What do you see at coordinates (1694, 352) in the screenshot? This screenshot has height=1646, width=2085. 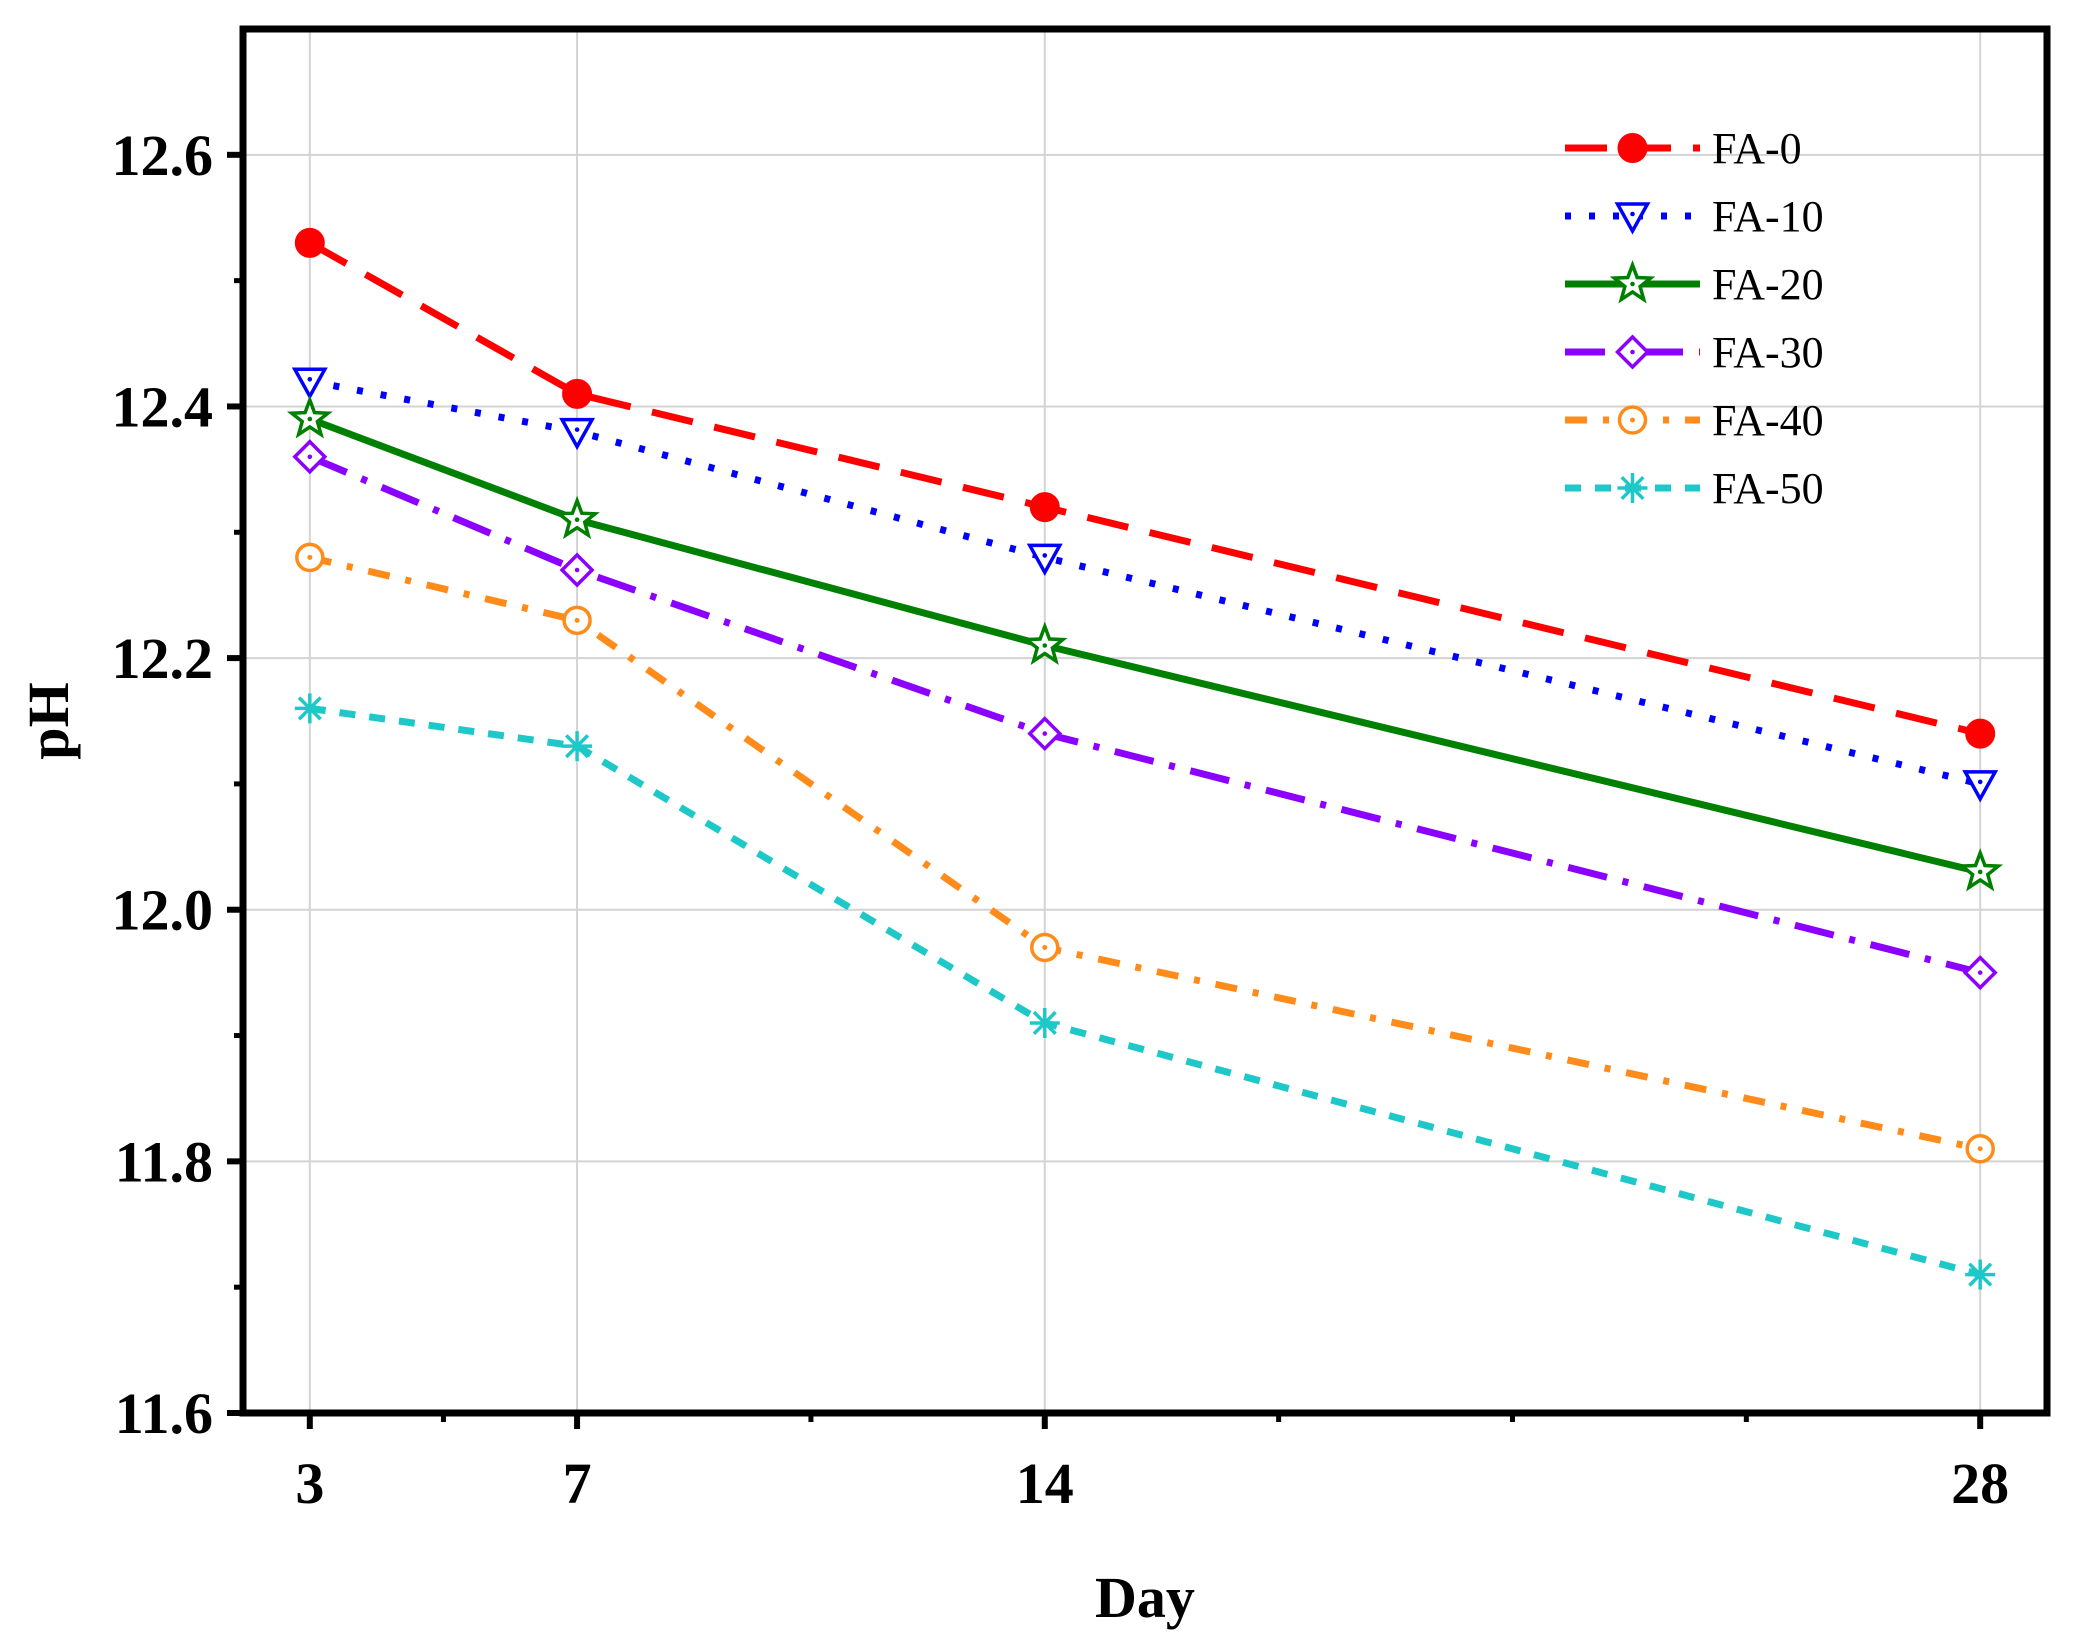 I see `legend-item-fa-30: FA-30` at bounding box center [1694, 352].